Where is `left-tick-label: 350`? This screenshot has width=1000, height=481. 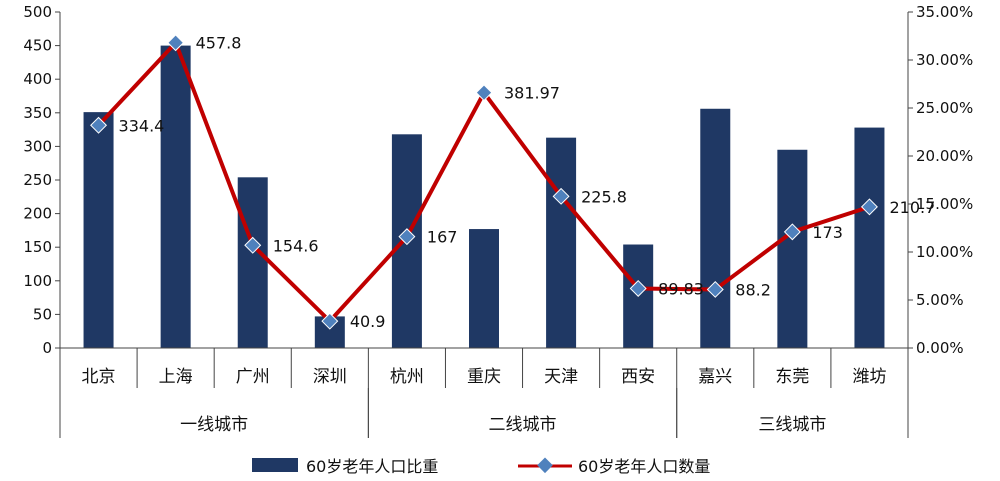
left-tick-label: 350 is located at coordinates (37, 113).